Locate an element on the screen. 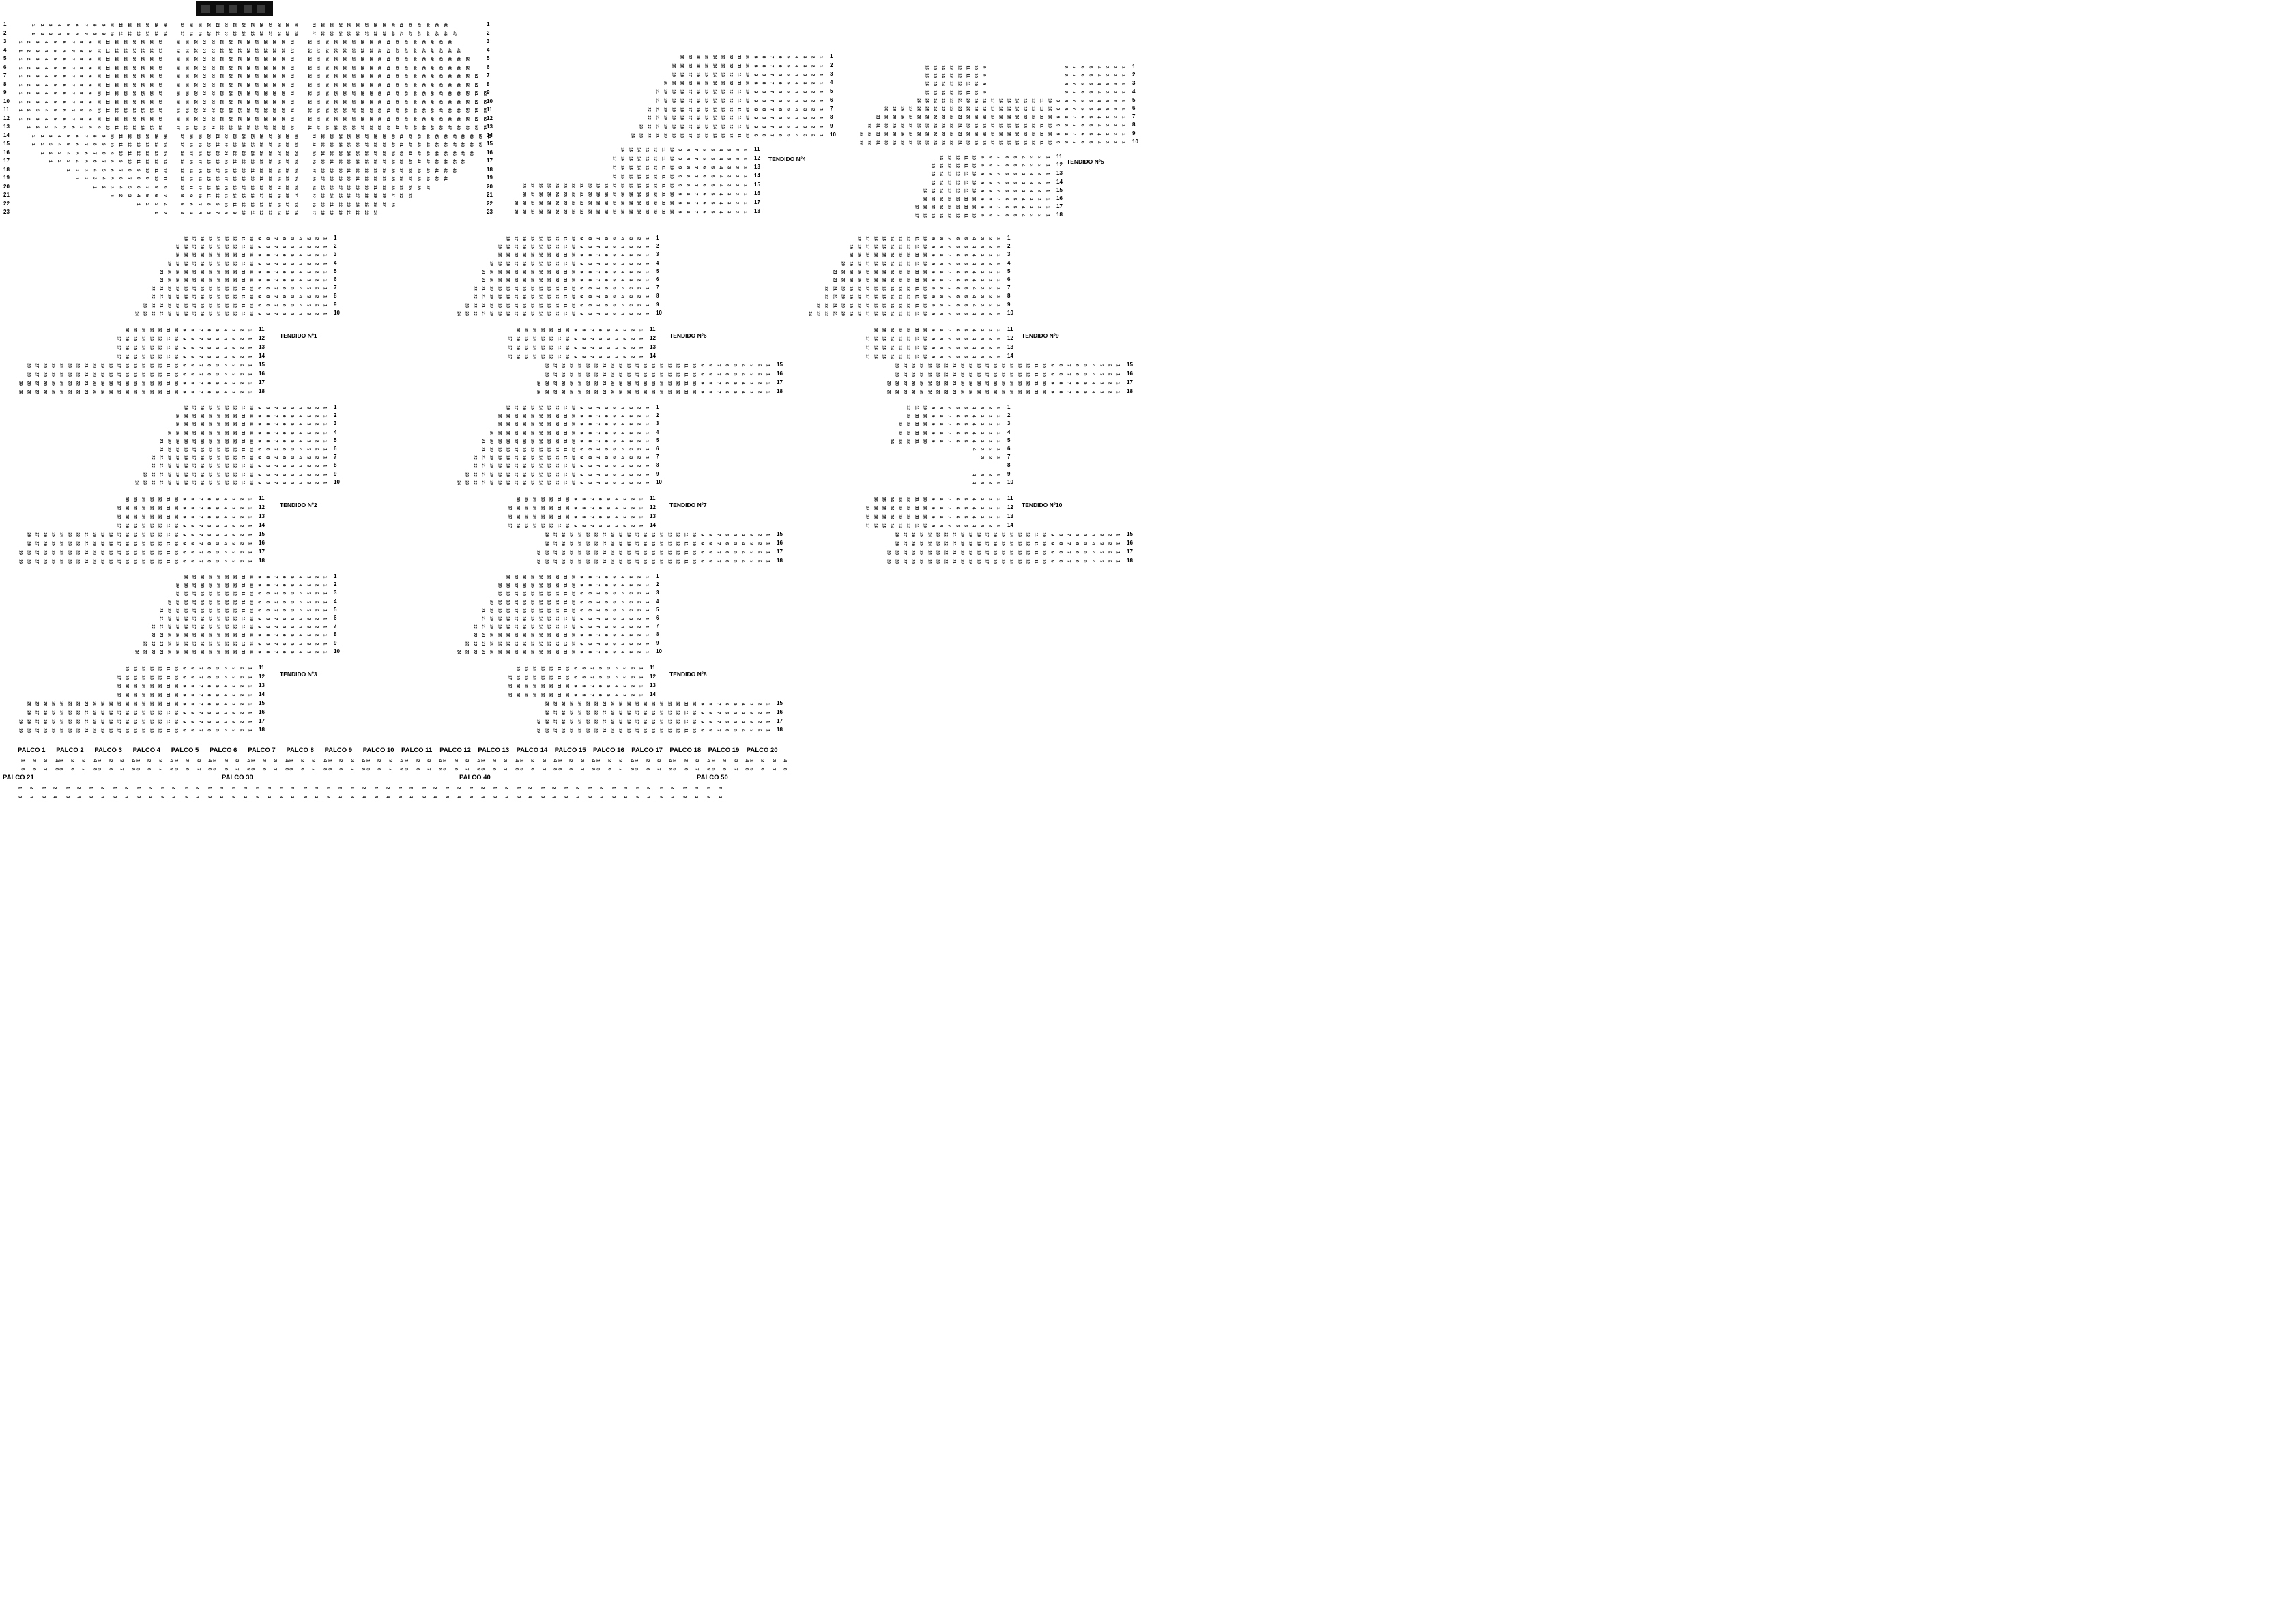 The height and width of the screenshot is (1624, 2293). presidencia-gate-marker is located at coordinates (235, 8).